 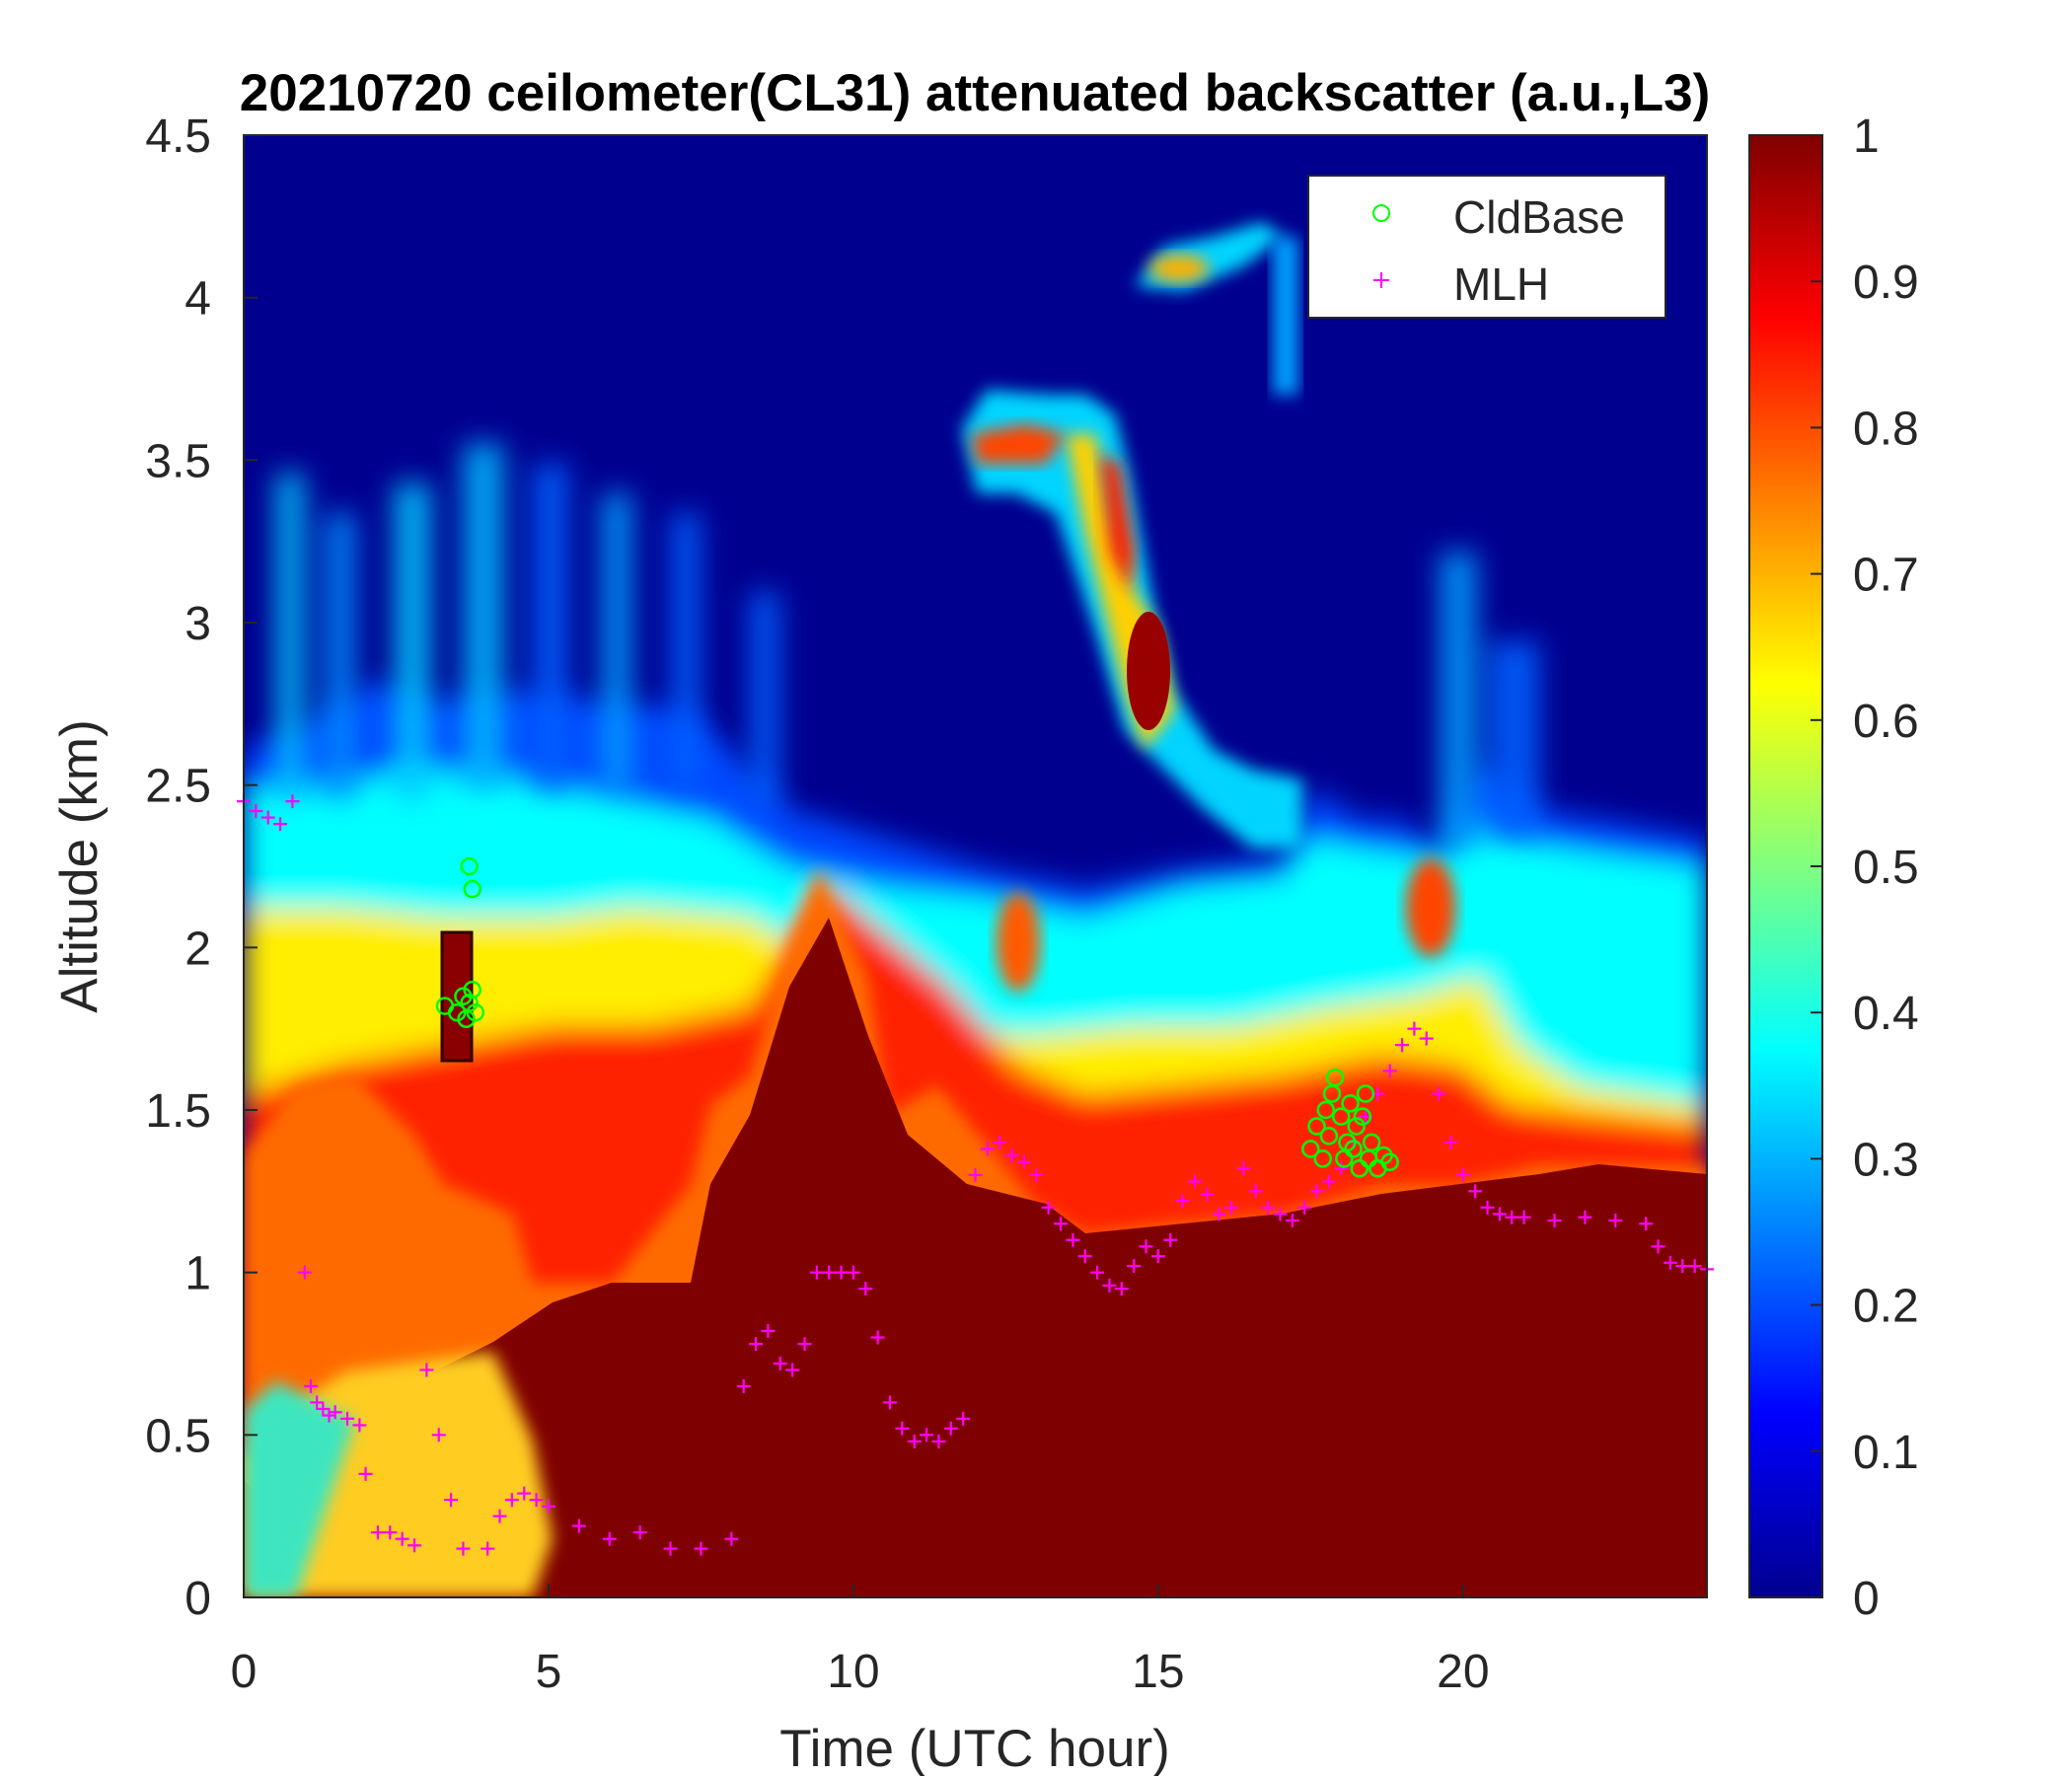 What do you see at coordinates (198, 624) in the screenshot?
I see `y-tick-label: 3` at bounding box center [198, 624].